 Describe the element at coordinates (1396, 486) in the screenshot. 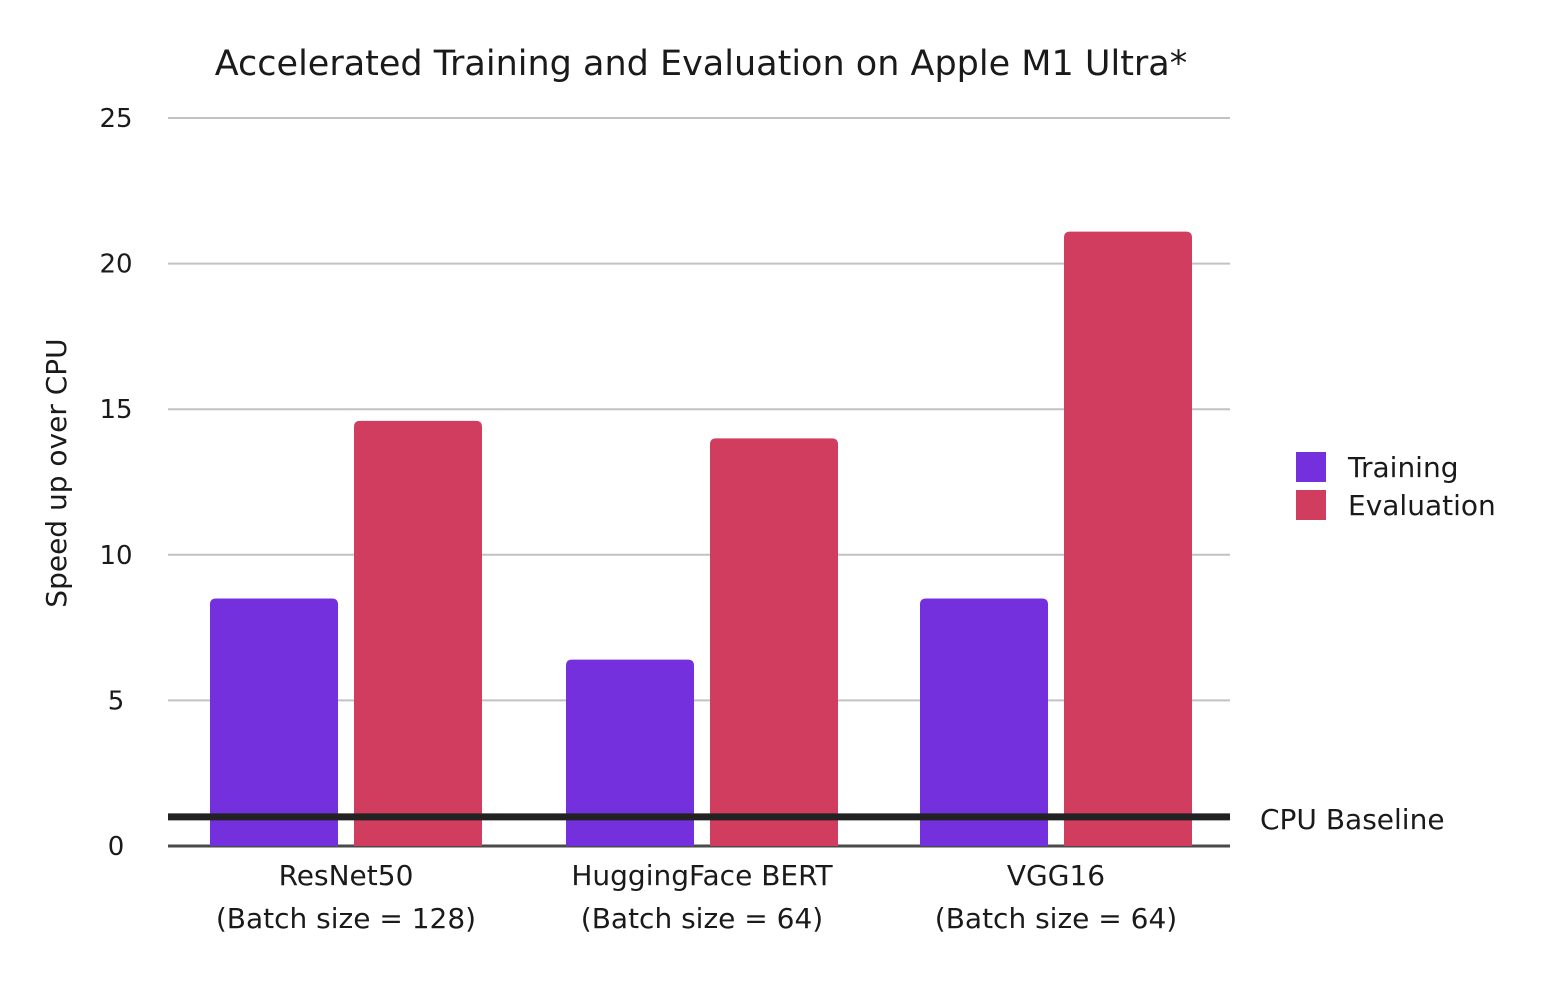

I see `legend: Training Evaluation` at that location.